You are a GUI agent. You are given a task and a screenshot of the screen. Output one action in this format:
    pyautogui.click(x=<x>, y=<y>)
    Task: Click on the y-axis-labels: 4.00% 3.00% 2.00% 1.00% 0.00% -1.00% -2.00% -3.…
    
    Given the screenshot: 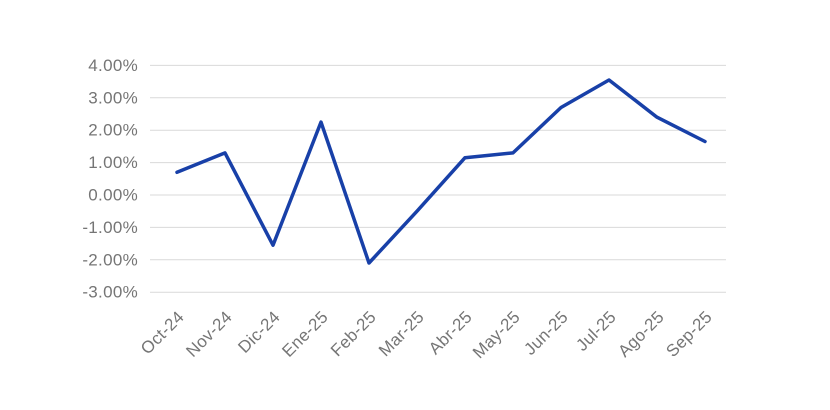 What is the action you would take?
    pyautogui.click(x=110, y=179)
    